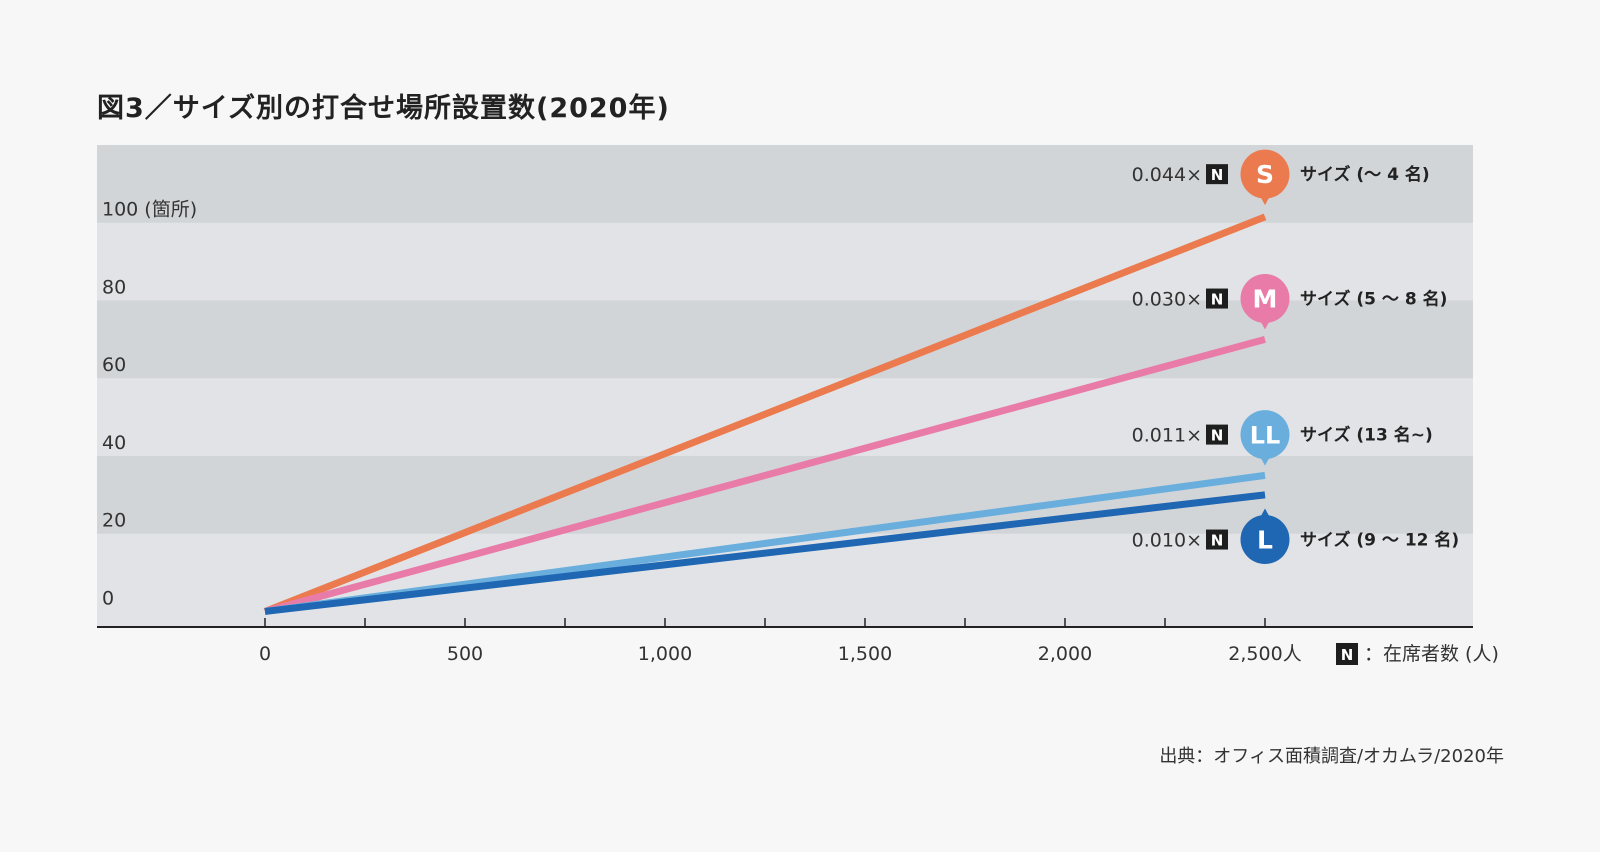  I want to click on n-badge-label-l: N, so click(1217, 541).